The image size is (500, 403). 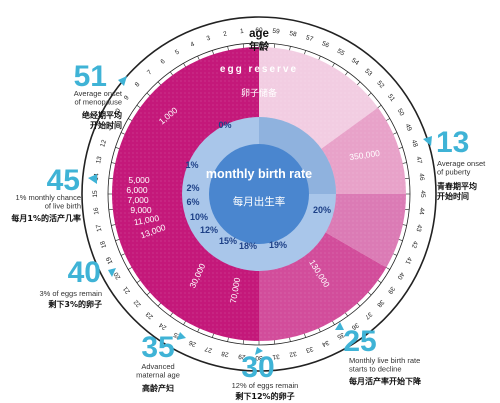 I want to click on birth-rate-labels: 0% 1% 2% 6% 10% 12% 15% 18% 19% 20%, so click(x=258, y=185).